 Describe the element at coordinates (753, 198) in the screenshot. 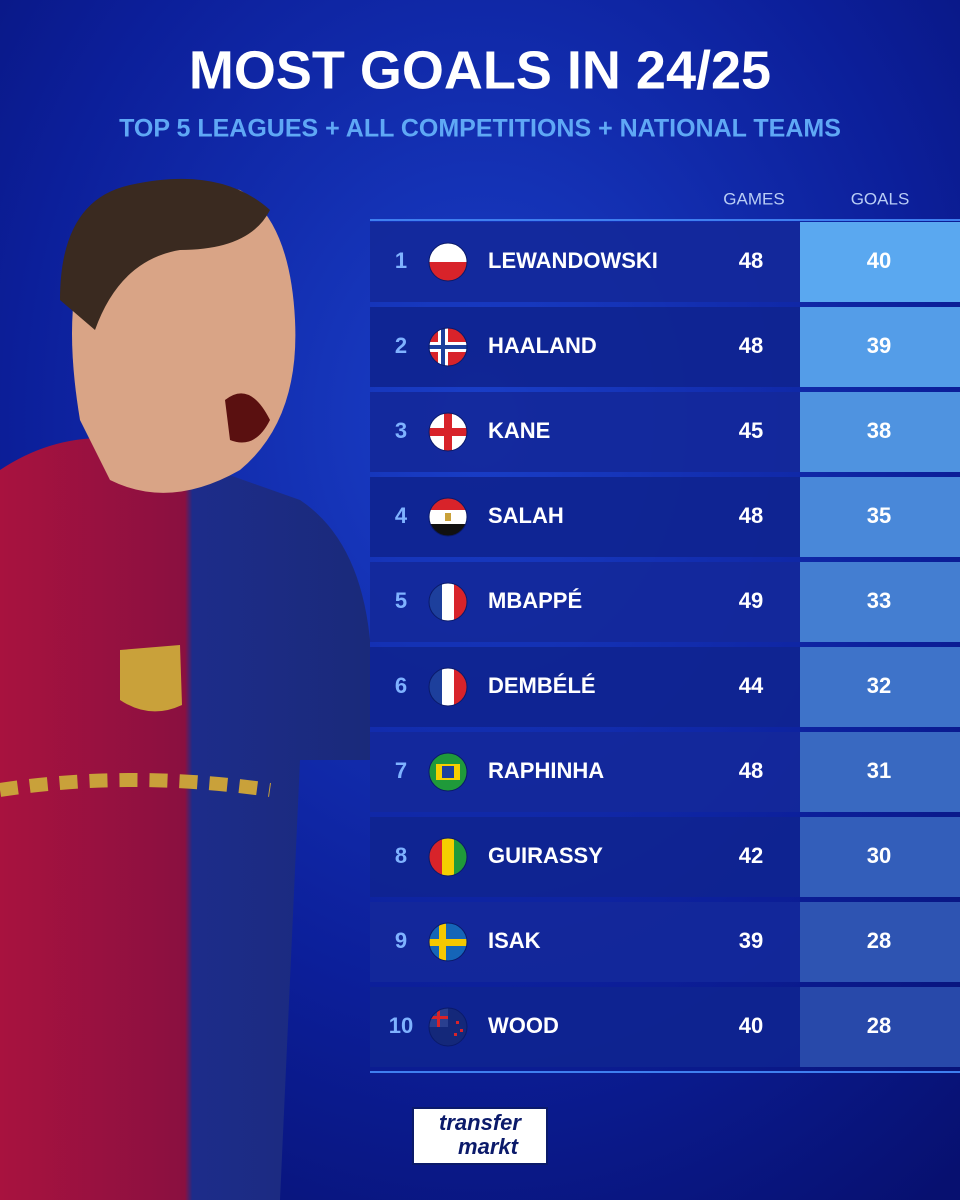

I see `column-header: GAMES` at that location.